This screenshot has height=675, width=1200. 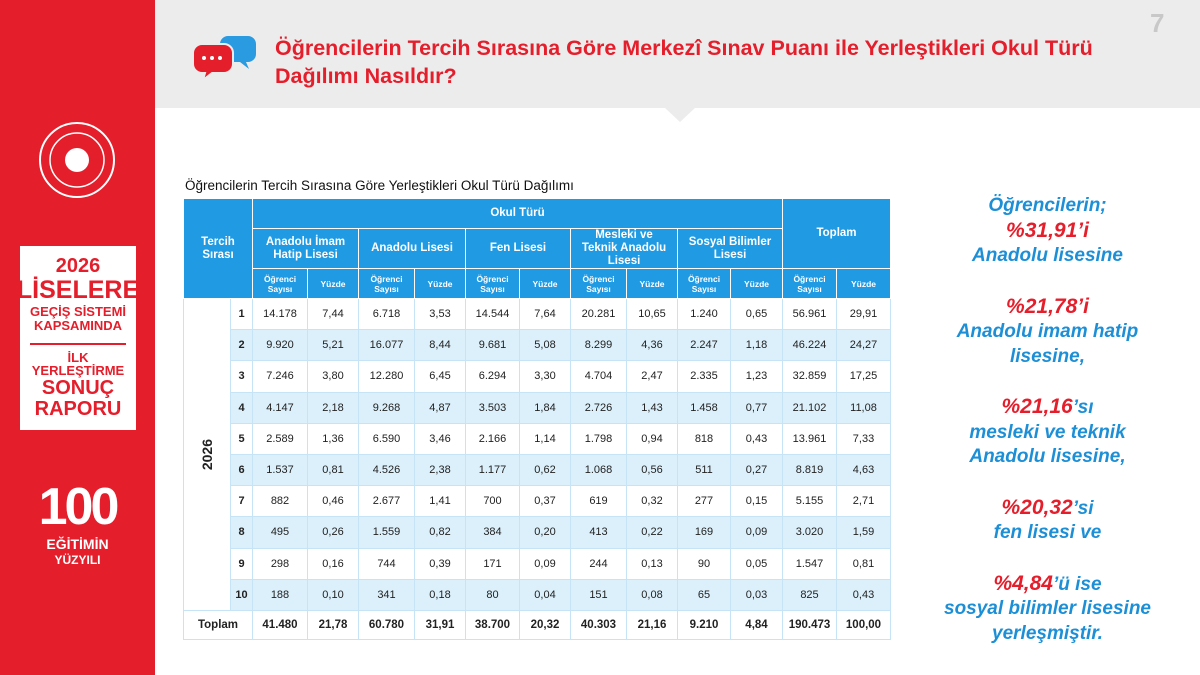 I want to click on cell: 171, so click(x=492, y=563).